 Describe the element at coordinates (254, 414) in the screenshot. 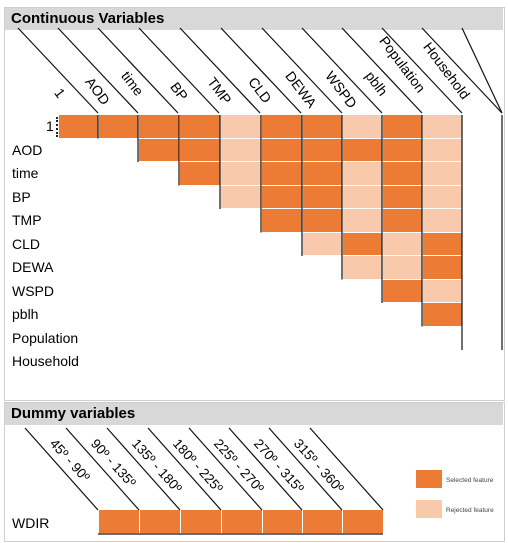

I see `dummy-variables-header: Dummy variables` at that location.